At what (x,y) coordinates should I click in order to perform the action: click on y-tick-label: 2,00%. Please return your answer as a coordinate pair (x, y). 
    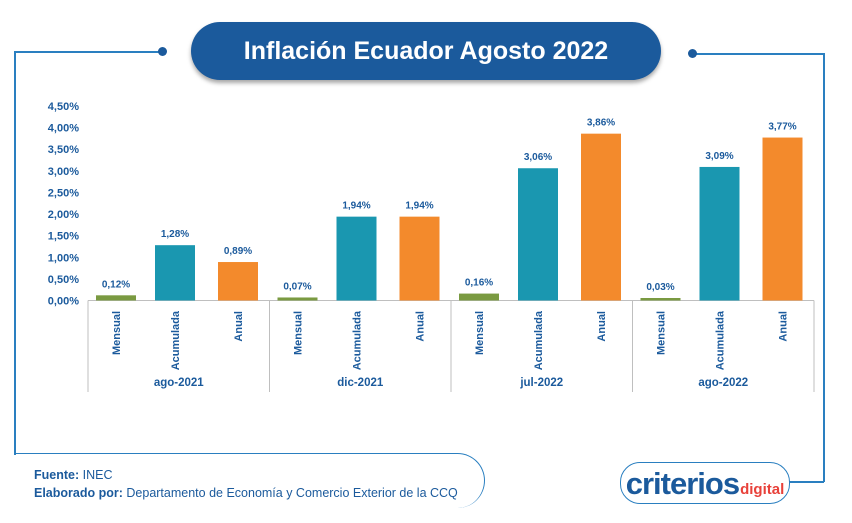
    Looking at the image, I should click on (63, 215).